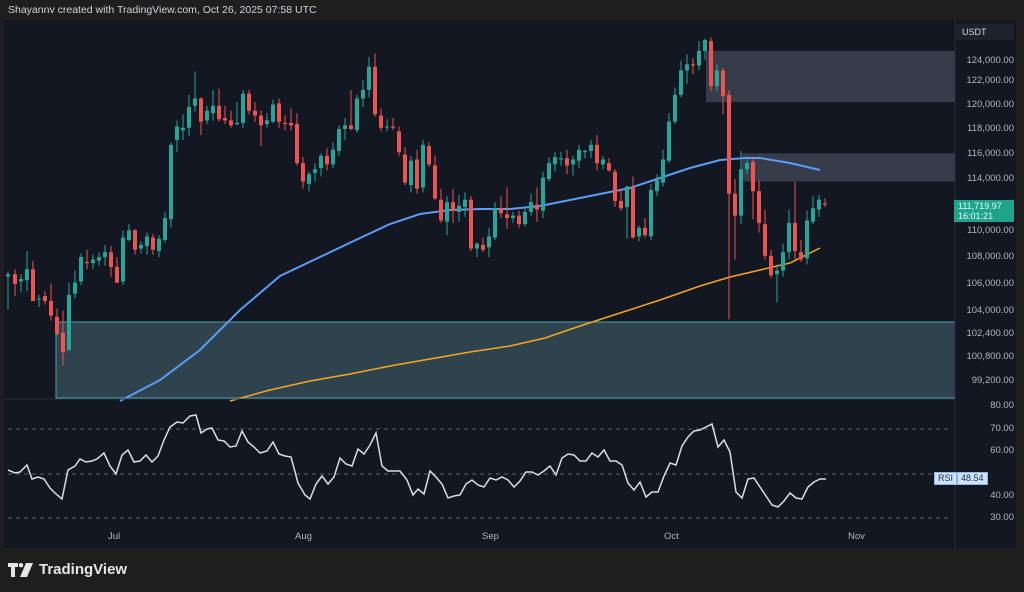 This screenshot has width=1024, height=592. Describe the element at coordinates (985, 32) in the screenshot. I see `currency-label: USDT` at that location.